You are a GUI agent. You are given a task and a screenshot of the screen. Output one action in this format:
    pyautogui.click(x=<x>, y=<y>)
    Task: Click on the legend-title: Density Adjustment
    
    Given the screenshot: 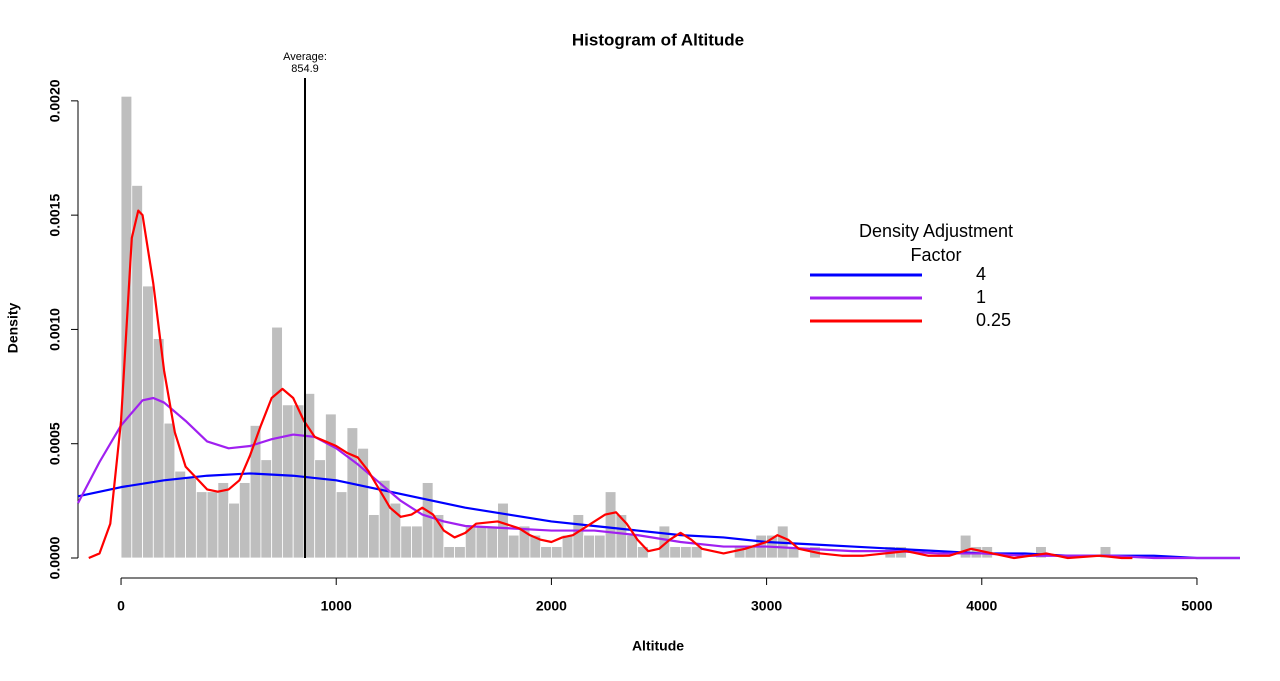 What is the action you would take?
    pyautogui.click(x=936, y=231)
    